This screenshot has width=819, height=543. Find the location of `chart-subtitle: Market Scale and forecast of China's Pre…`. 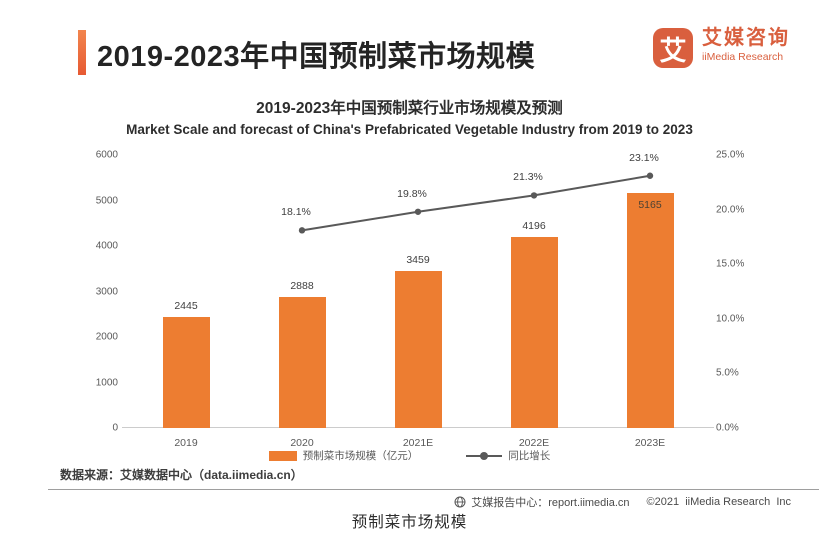

chart-subtitle: Market Scale and forecast of China's Pre… is located at coordinates (409, 129).